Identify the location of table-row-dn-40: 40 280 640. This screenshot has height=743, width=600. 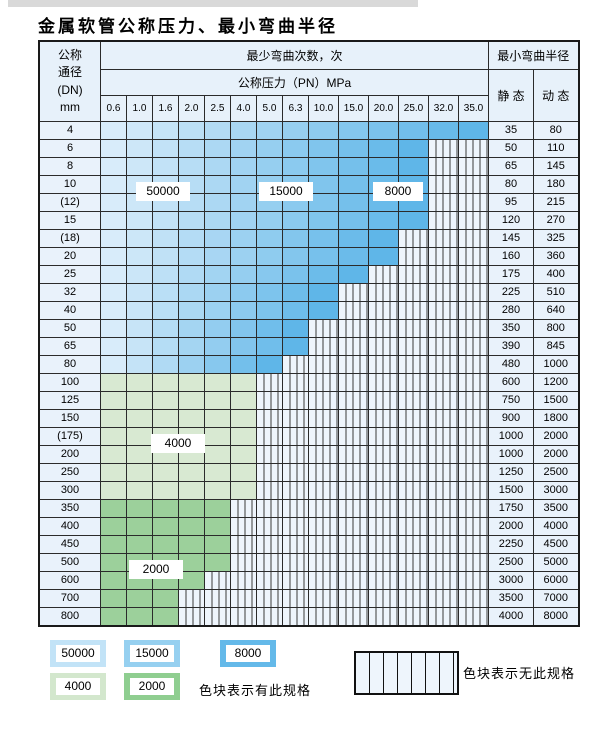
(308, 310).